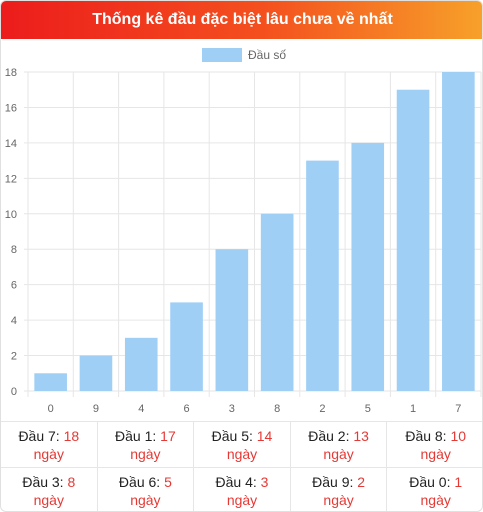 Image resolution: width=483 pixels, height=512 pixels. I want to click on stat-count: 3, so click(264, 481).